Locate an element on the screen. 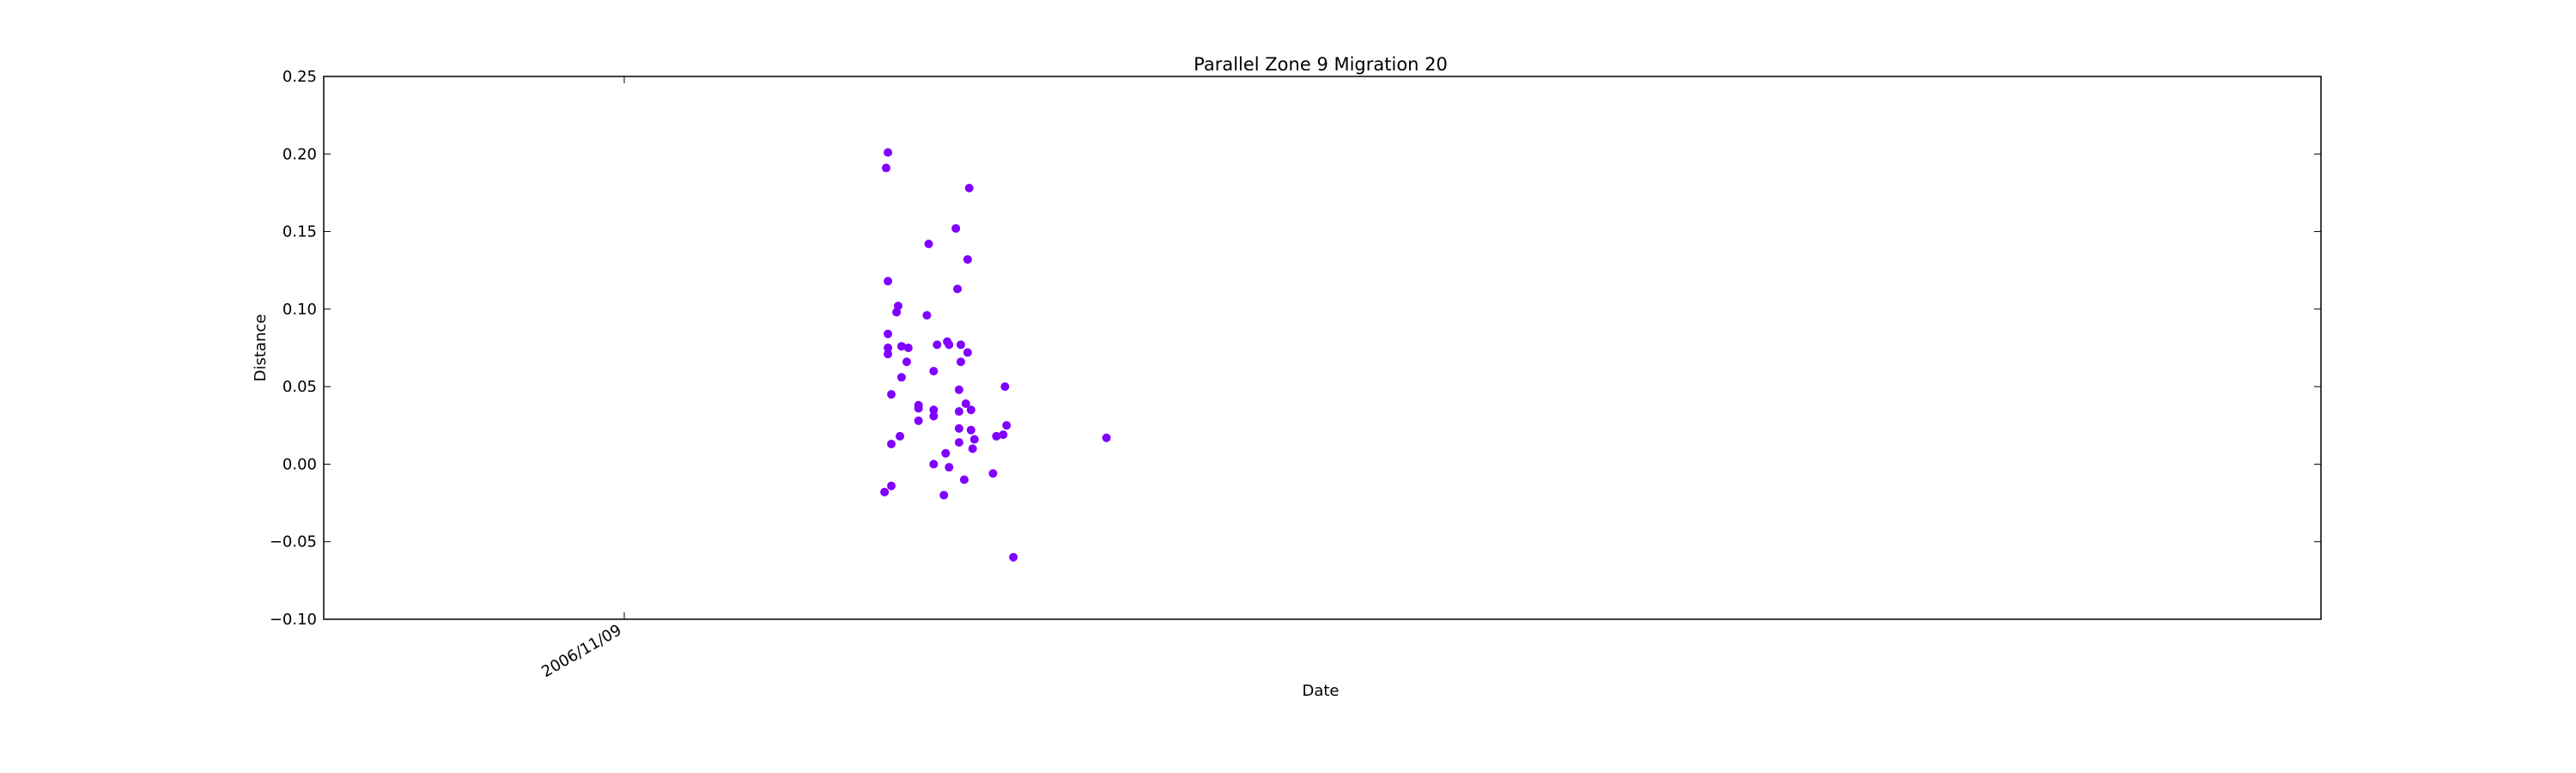 The height and width of the screenshot is (773, 2576). y-tick-label: 0.10 is located at coordinates (300, 310).